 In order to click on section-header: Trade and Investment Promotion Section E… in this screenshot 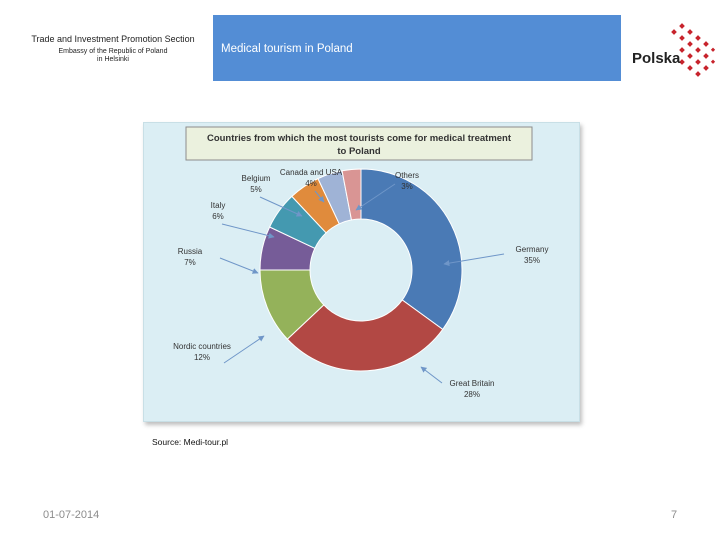, I will do `click(113, 49)`.